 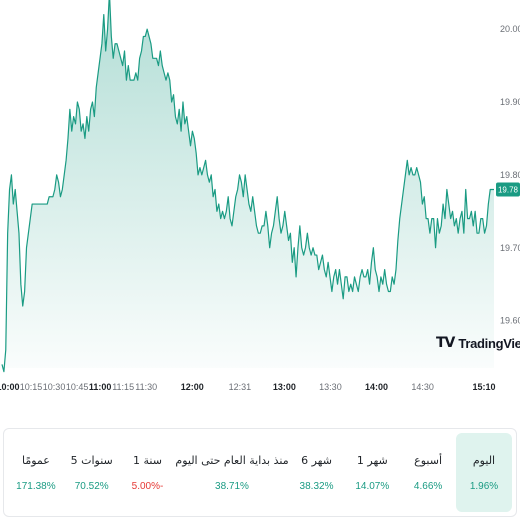 I want to click on perf-label: 6 شهر, so click(x=316, y=460).